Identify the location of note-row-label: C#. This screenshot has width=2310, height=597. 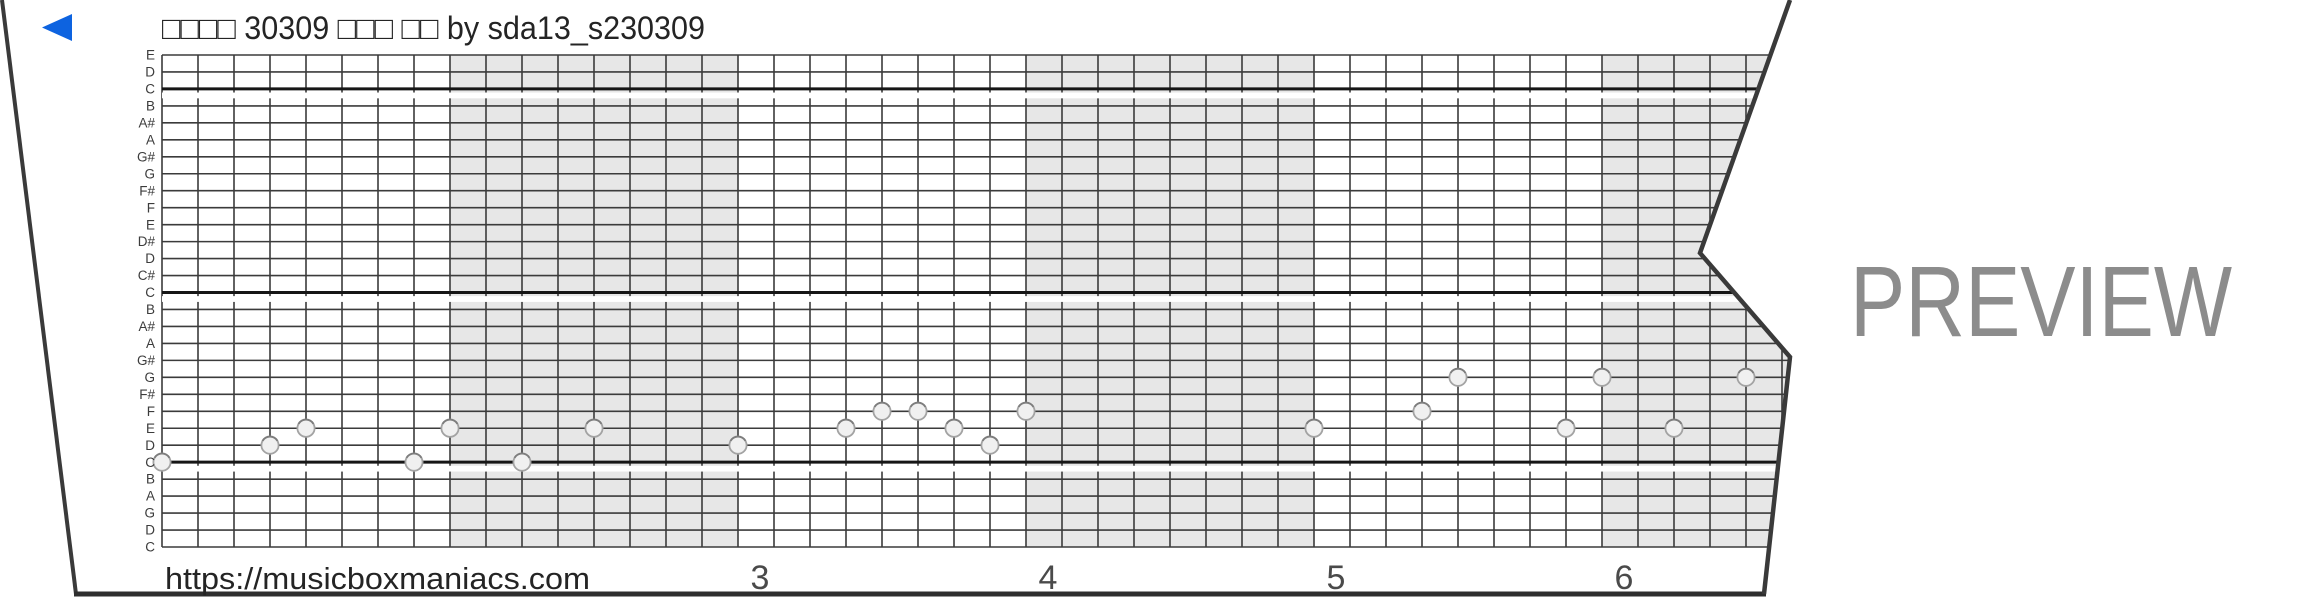
(147, 275).